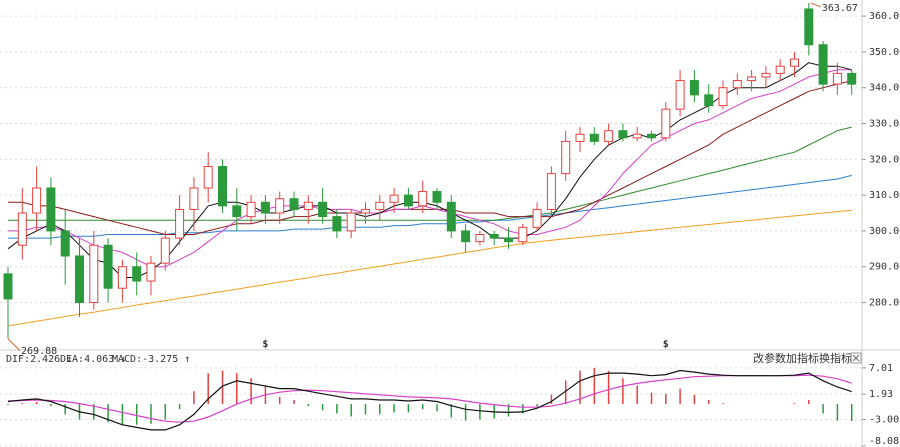  I want to click on indicator-button: 改参数, so click(769, 358).